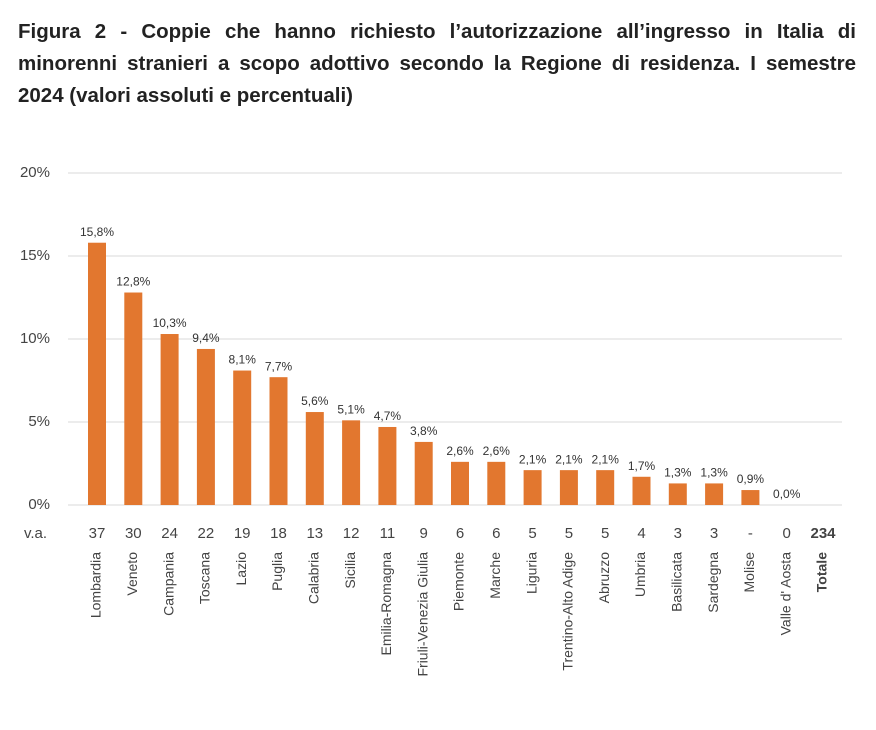 This screenshot has width=876, height=730. What do you see at coordinates (388, 533) in the screenshot?
I see `va-value: 11` at bounding box center [388, 533].